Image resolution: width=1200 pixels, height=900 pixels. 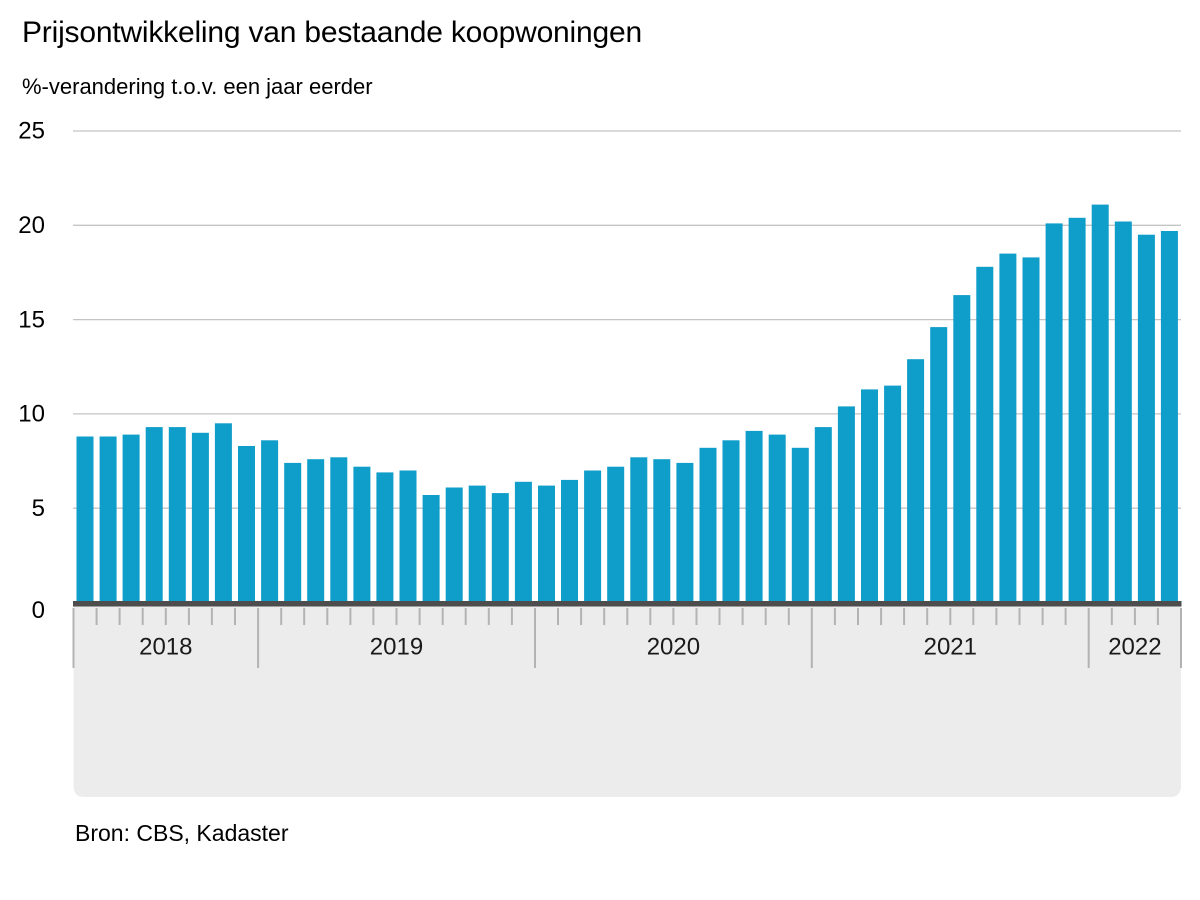 What do you see at coordinates (31, 225) in the screenshot?
I see `y-axis-label-20: 20` at bounding box center [31, 225].